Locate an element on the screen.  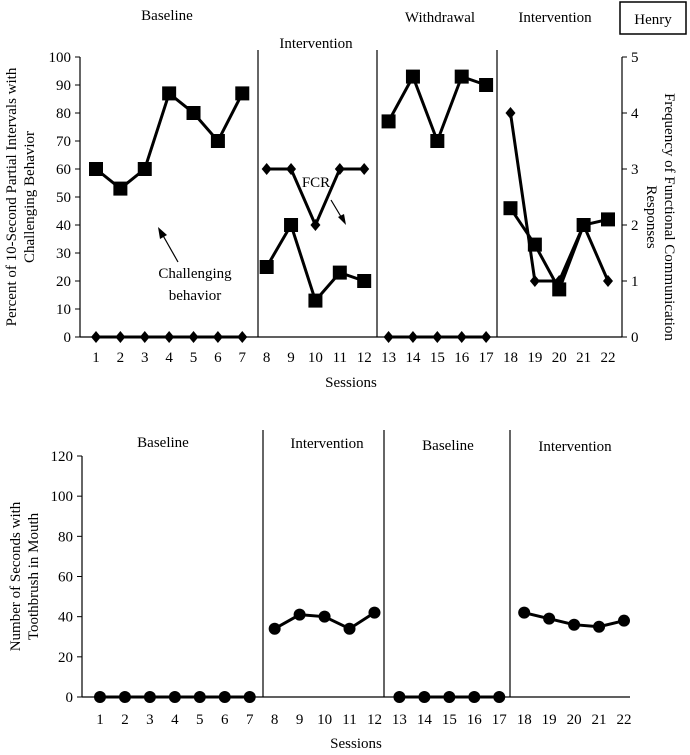
y2-axis-label: Frequency of Functional Communication is located at coordinates (669, 217).